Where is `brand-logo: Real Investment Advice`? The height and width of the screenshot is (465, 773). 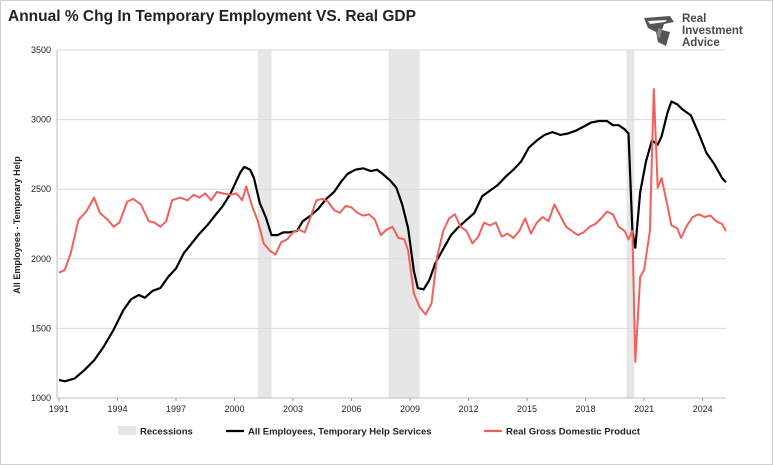 brand-logo: Real Investment Advice is located at coordinates (702, 32).